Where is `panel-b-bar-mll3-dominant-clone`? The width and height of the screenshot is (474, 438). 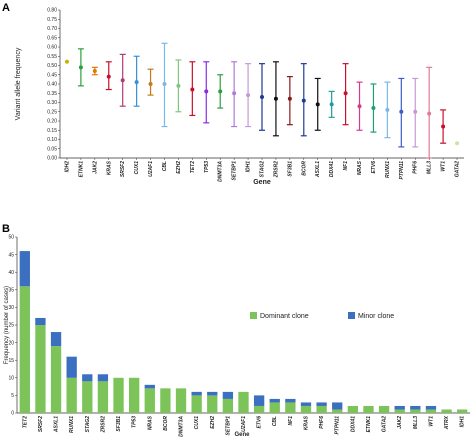 panel-b-bar-mll3-dominant-clone is located at coordinates (415, 411).